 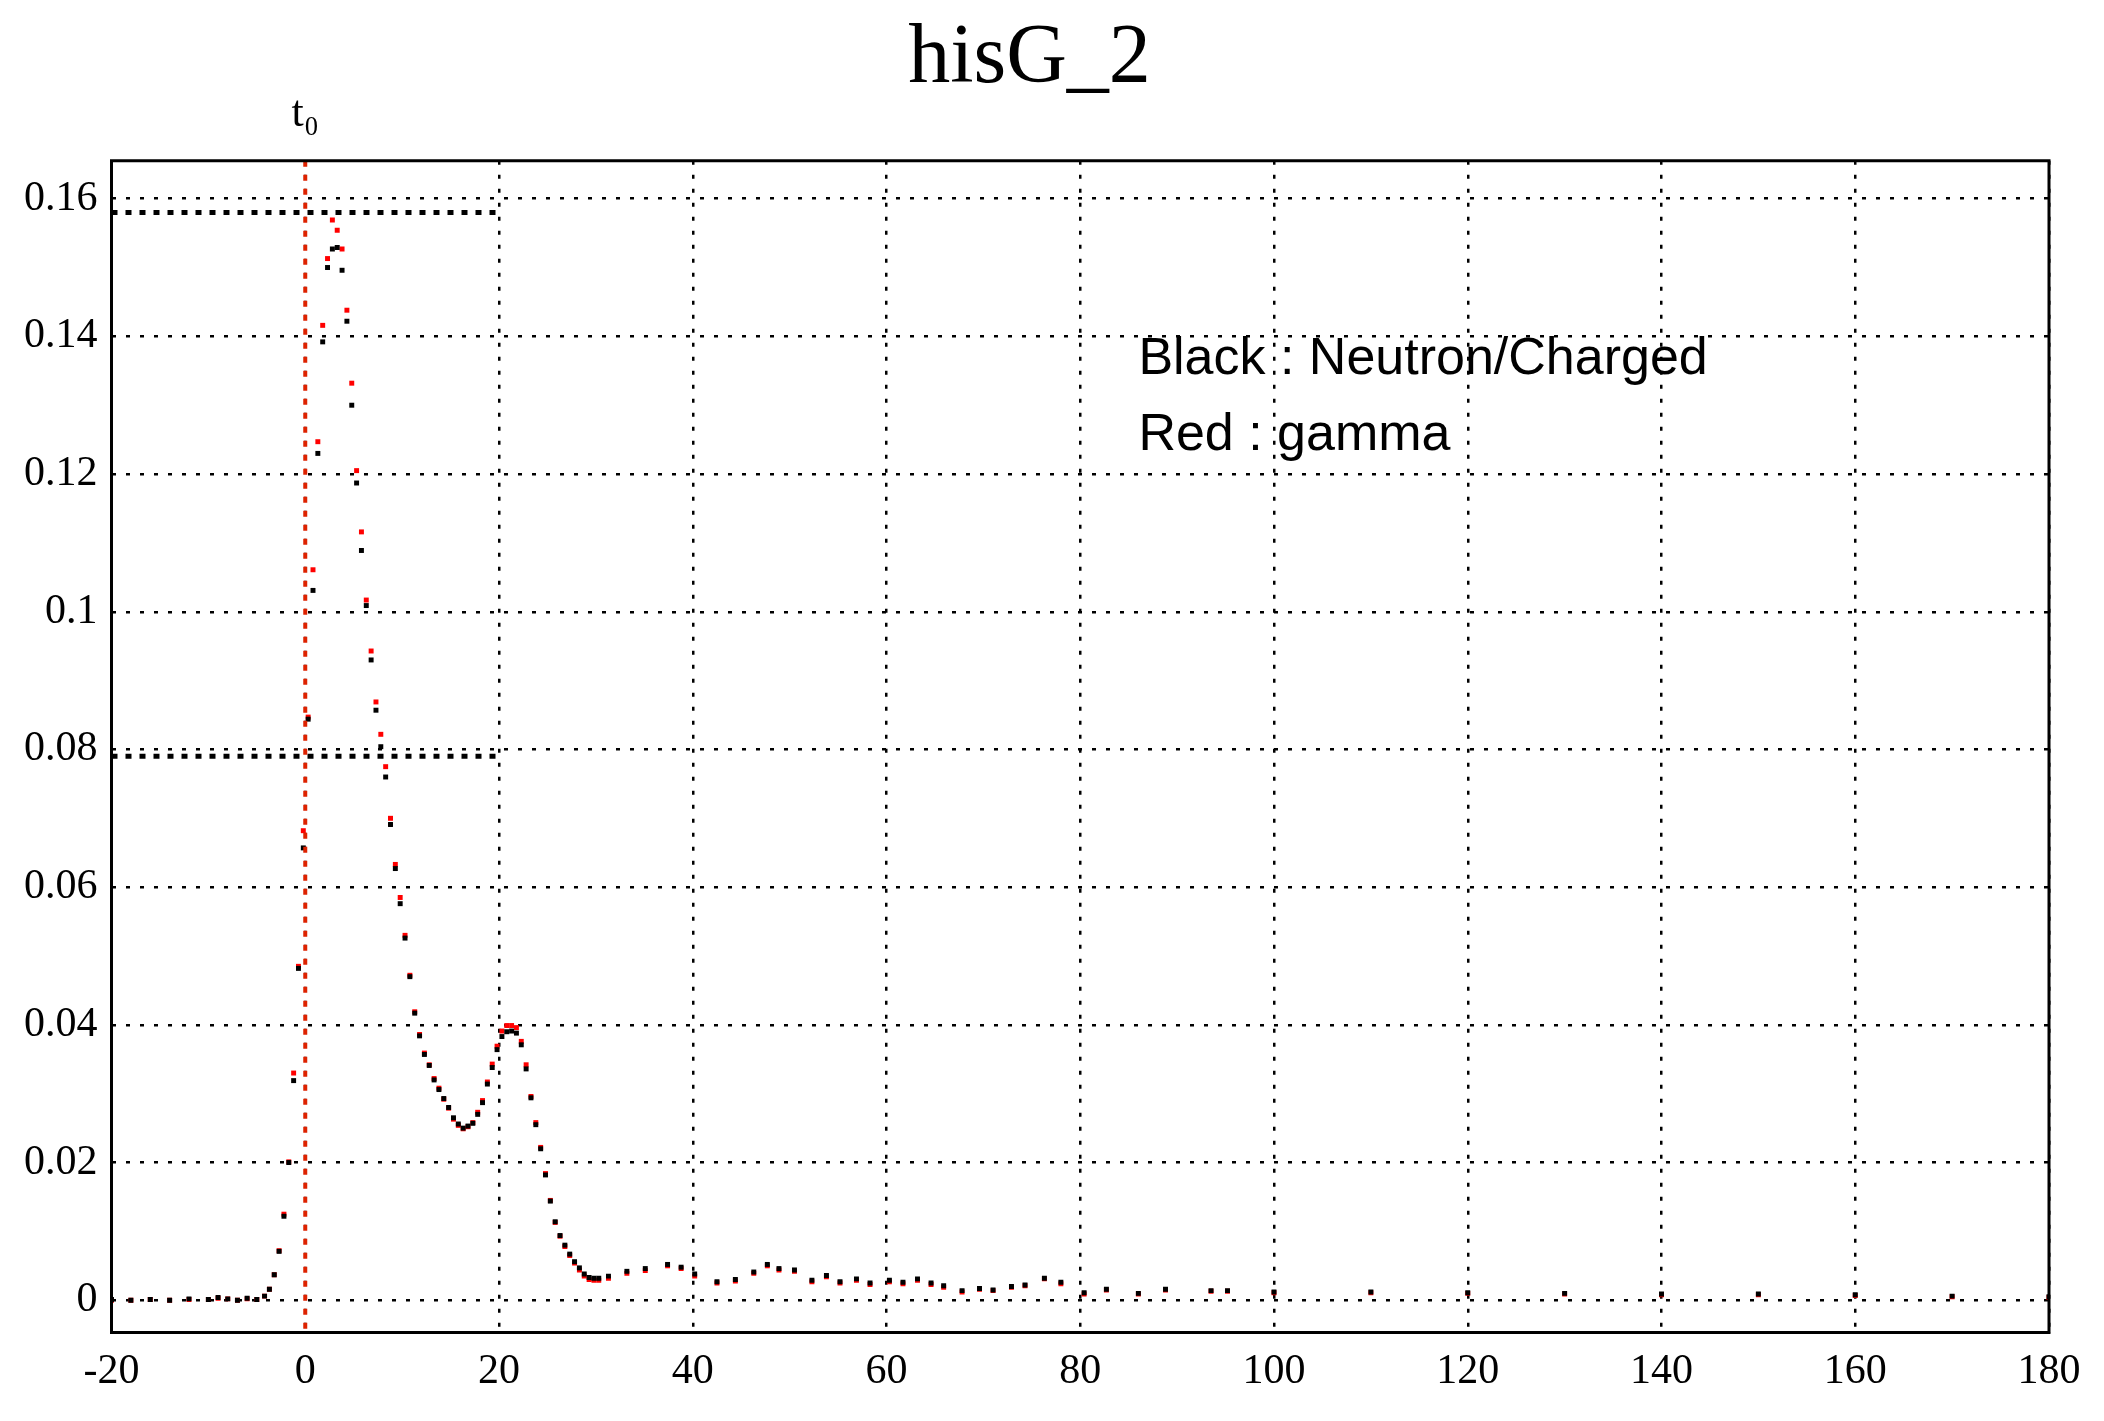 What do you see at coordinates (1294, 432) in the screenshot?
I see `annotation: Red : gamma` at bounding box center [1294, 432].